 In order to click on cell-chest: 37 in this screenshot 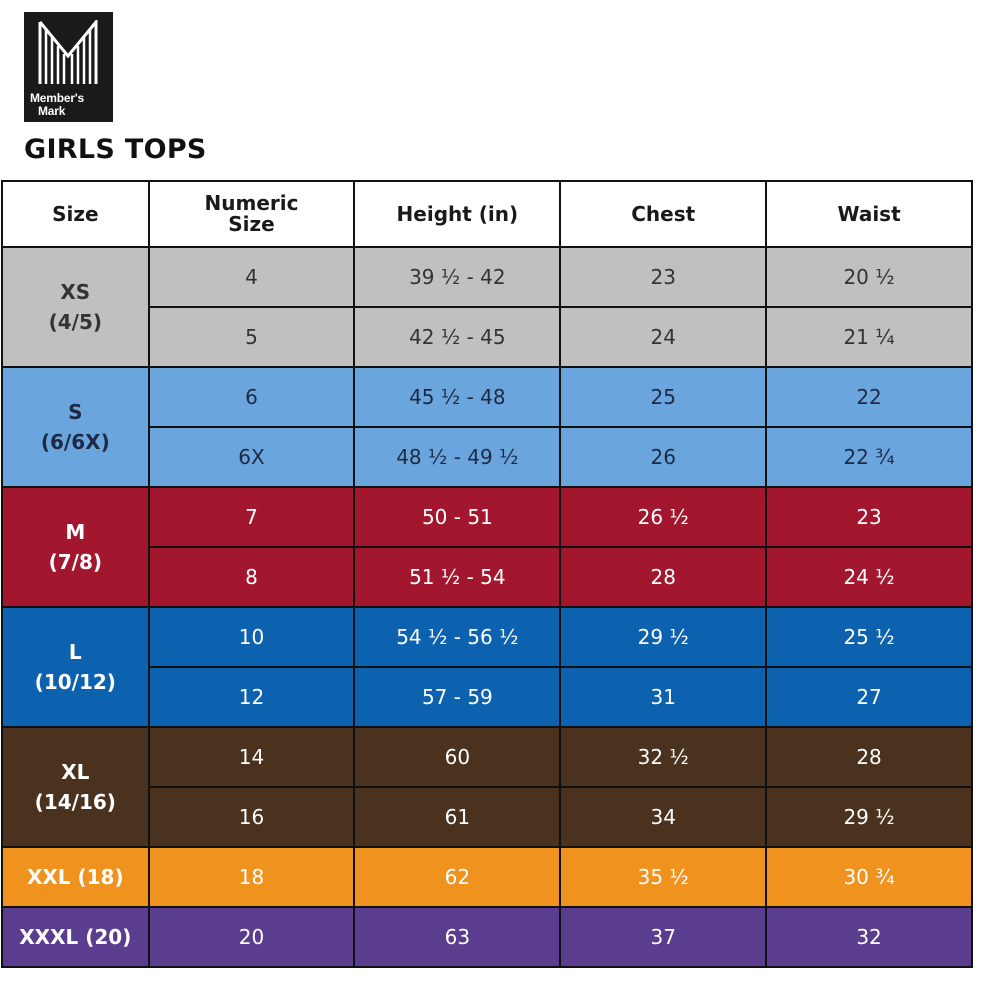, I will do `click(663, 937)`.